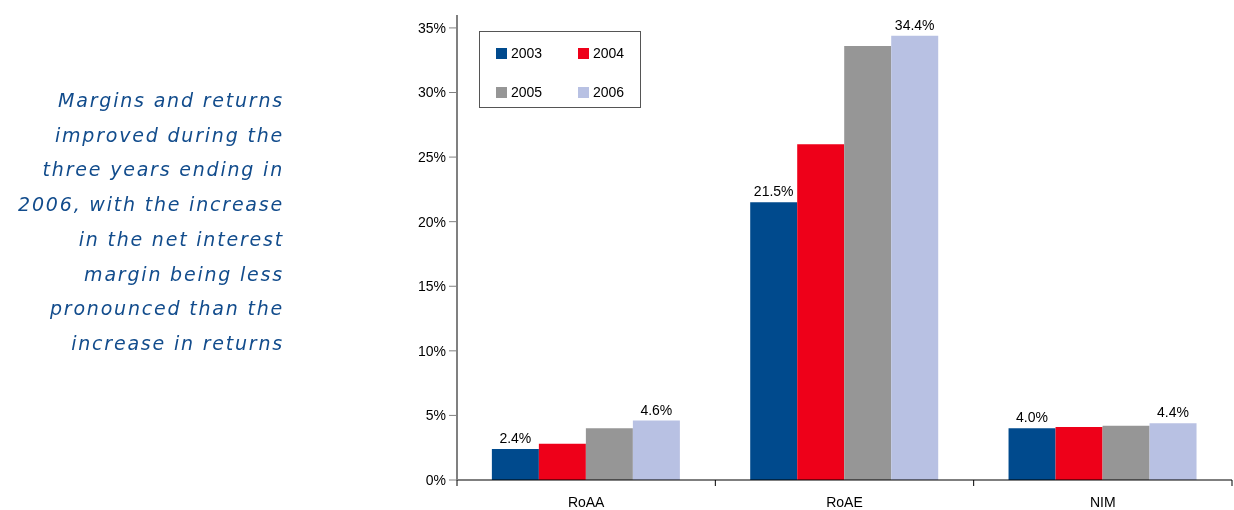 The height and width of the screenshot is (510, 1234). Describe the element at coordinates (773, 191) in the screenshot. I see `data-label: 21.5%` at that location.